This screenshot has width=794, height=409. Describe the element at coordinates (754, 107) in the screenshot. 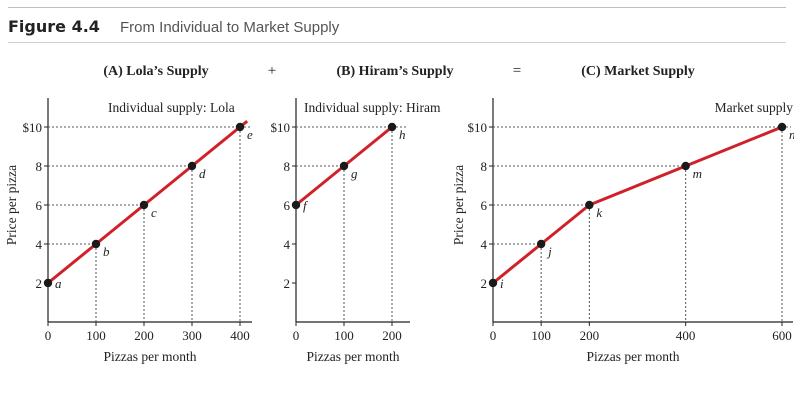

I see `curve-label: Market supply` at that location.